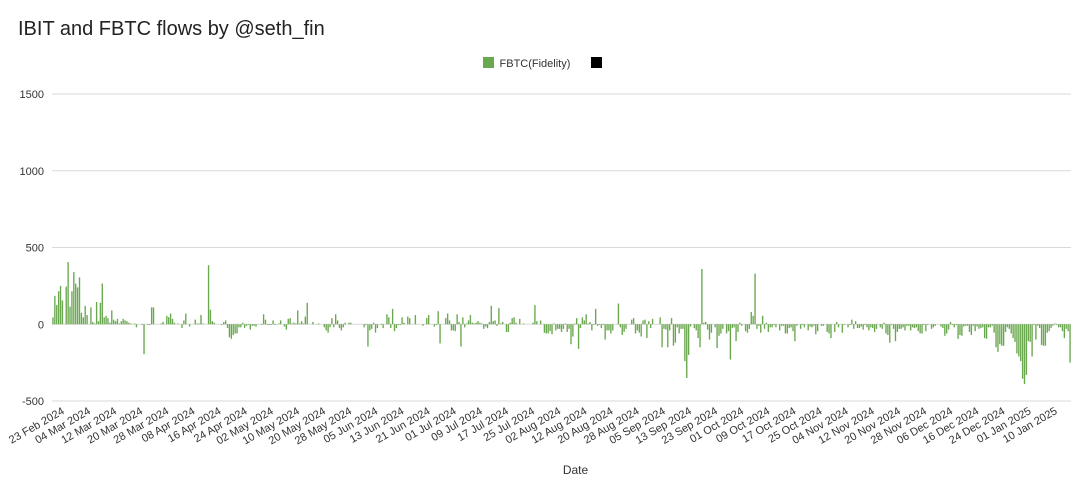 The height and width of the screenshot is (487, 1091). Describe the element at coordinates (597, 62) in the screenshot. I see `legend-swatch-ibit` at that location.